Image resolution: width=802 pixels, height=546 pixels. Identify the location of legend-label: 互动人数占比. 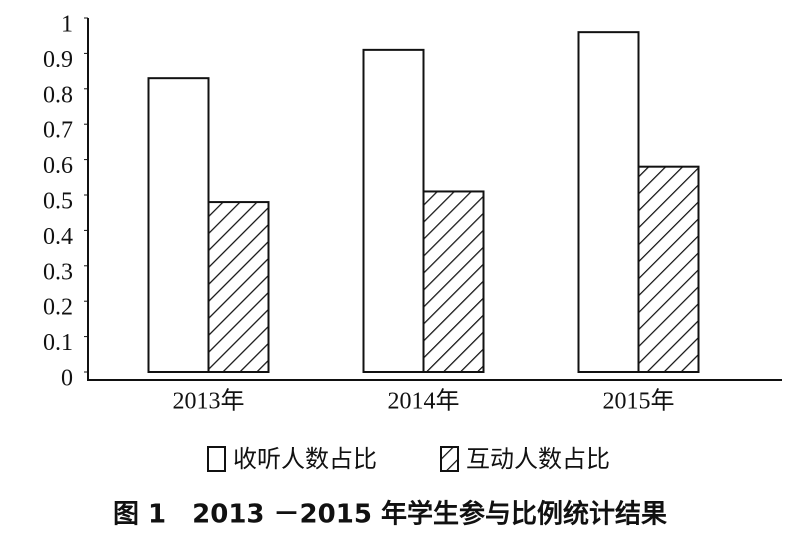
(538, 459).